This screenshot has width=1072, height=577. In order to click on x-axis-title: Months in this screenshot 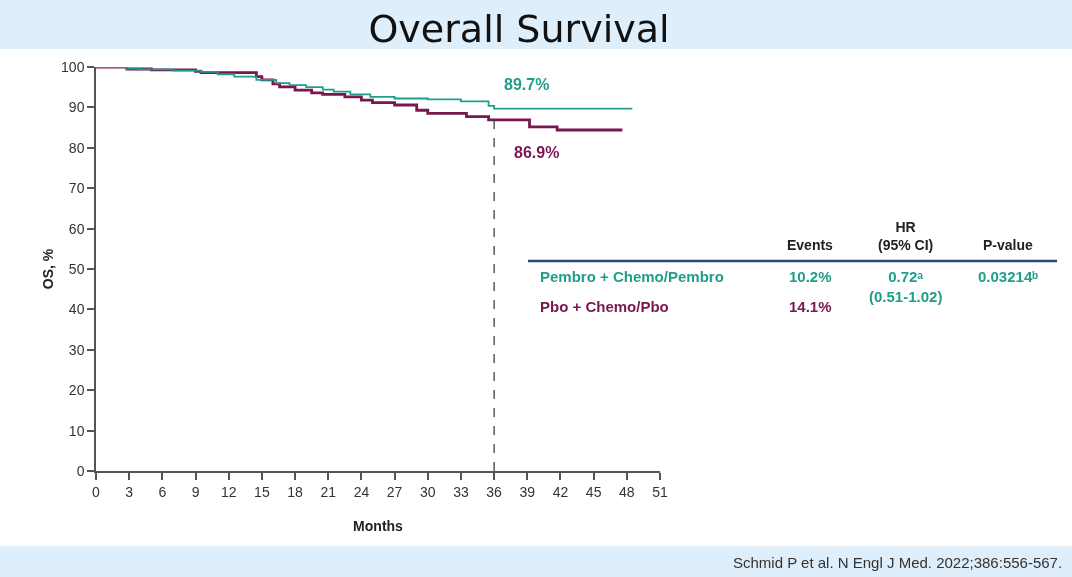, I will do `click(378, 526)`.